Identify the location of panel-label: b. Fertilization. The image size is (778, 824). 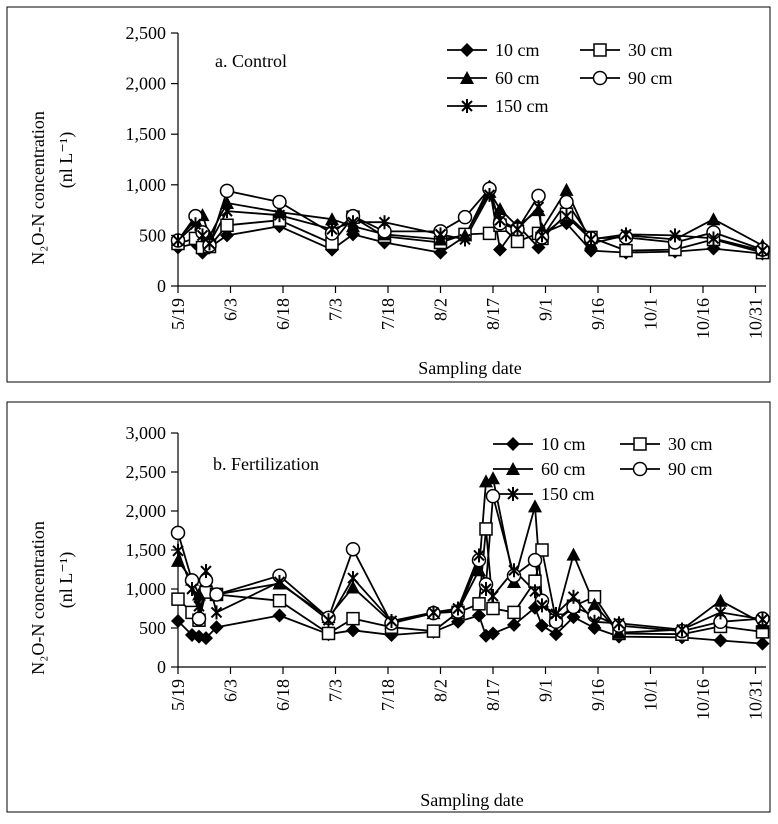
(266, 464).